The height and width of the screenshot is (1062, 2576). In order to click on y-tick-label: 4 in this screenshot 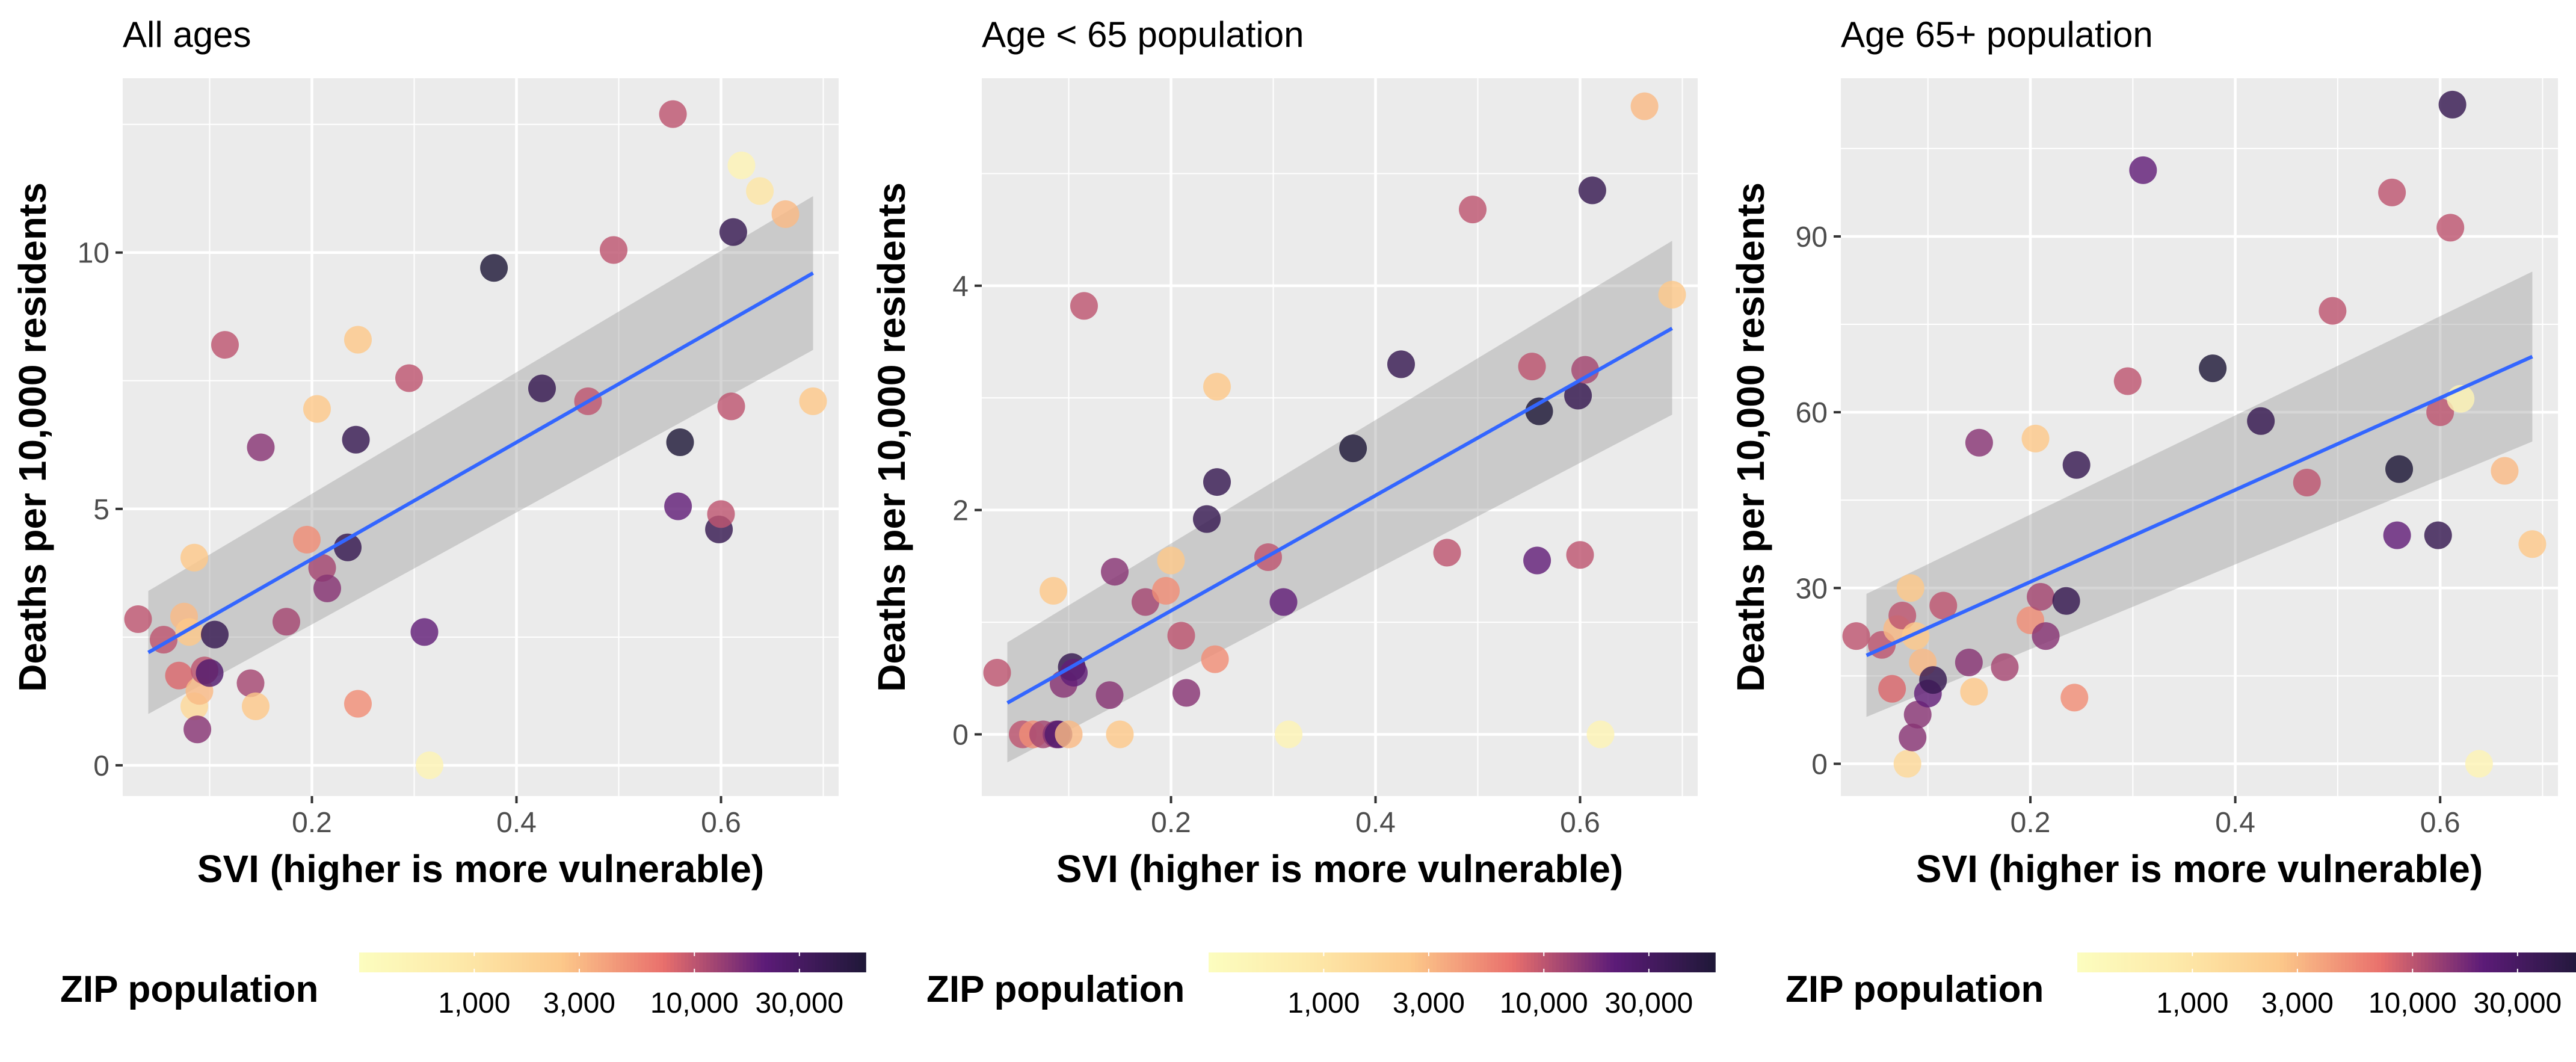, I will do `click(960, 287)`.